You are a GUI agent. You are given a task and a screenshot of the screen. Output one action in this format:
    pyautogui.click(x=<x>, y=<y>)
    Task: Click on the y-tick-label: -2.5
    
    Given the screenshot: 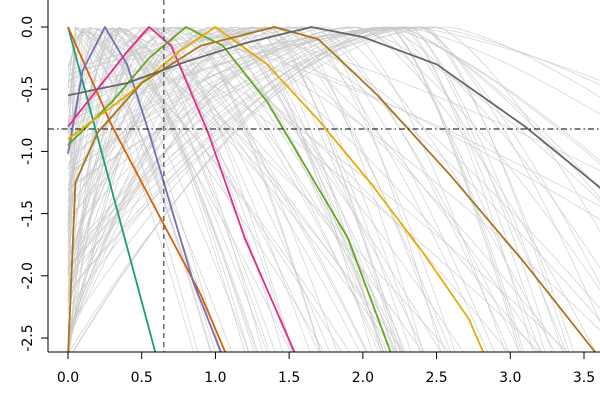 What is the action you would take?
    pyautogui.click(x=28, y=337)
    